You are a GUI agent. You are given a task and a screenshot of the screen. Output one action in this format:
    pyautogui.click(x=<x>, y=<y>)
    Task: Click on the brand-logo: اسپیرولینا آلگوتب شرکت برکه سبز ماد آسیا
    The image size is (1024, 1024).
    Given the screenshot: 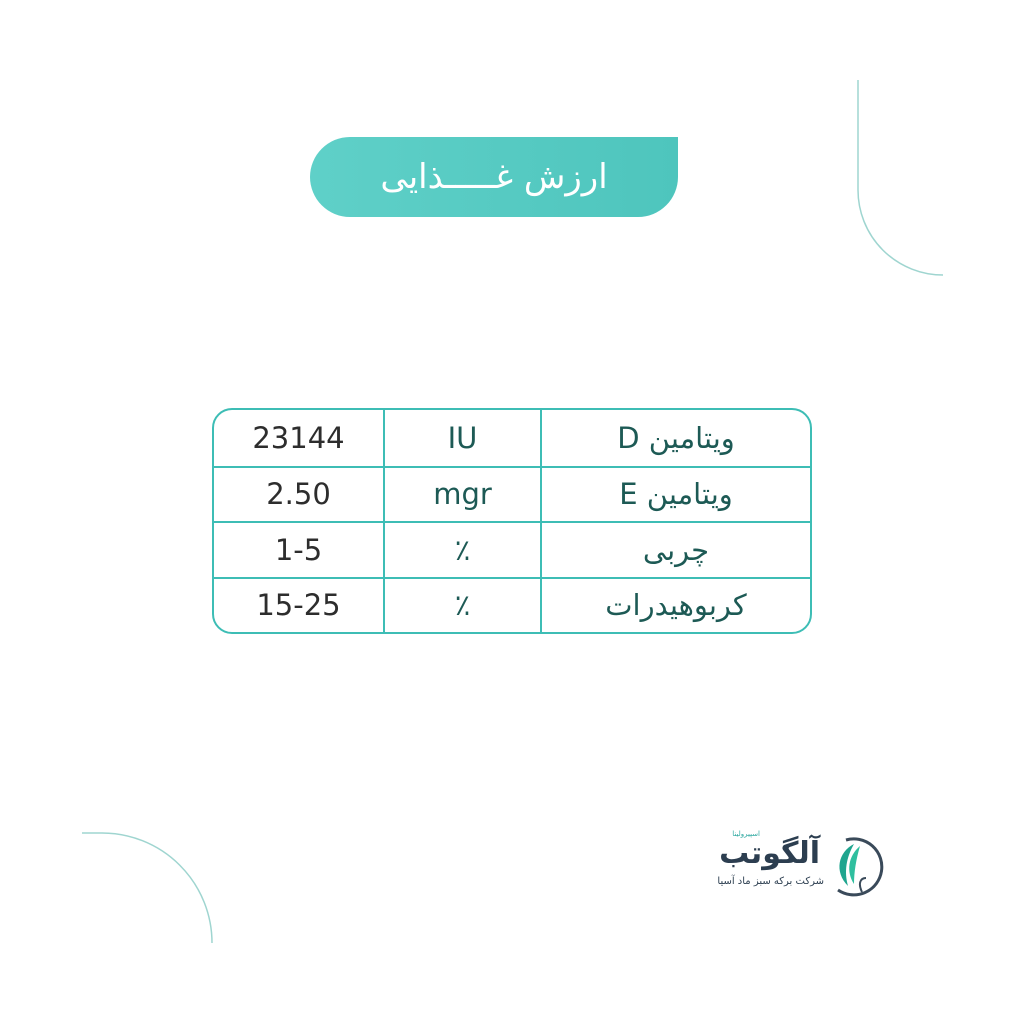 What is the action you would take?
    pyautogui.click(x=795, y=865)
    